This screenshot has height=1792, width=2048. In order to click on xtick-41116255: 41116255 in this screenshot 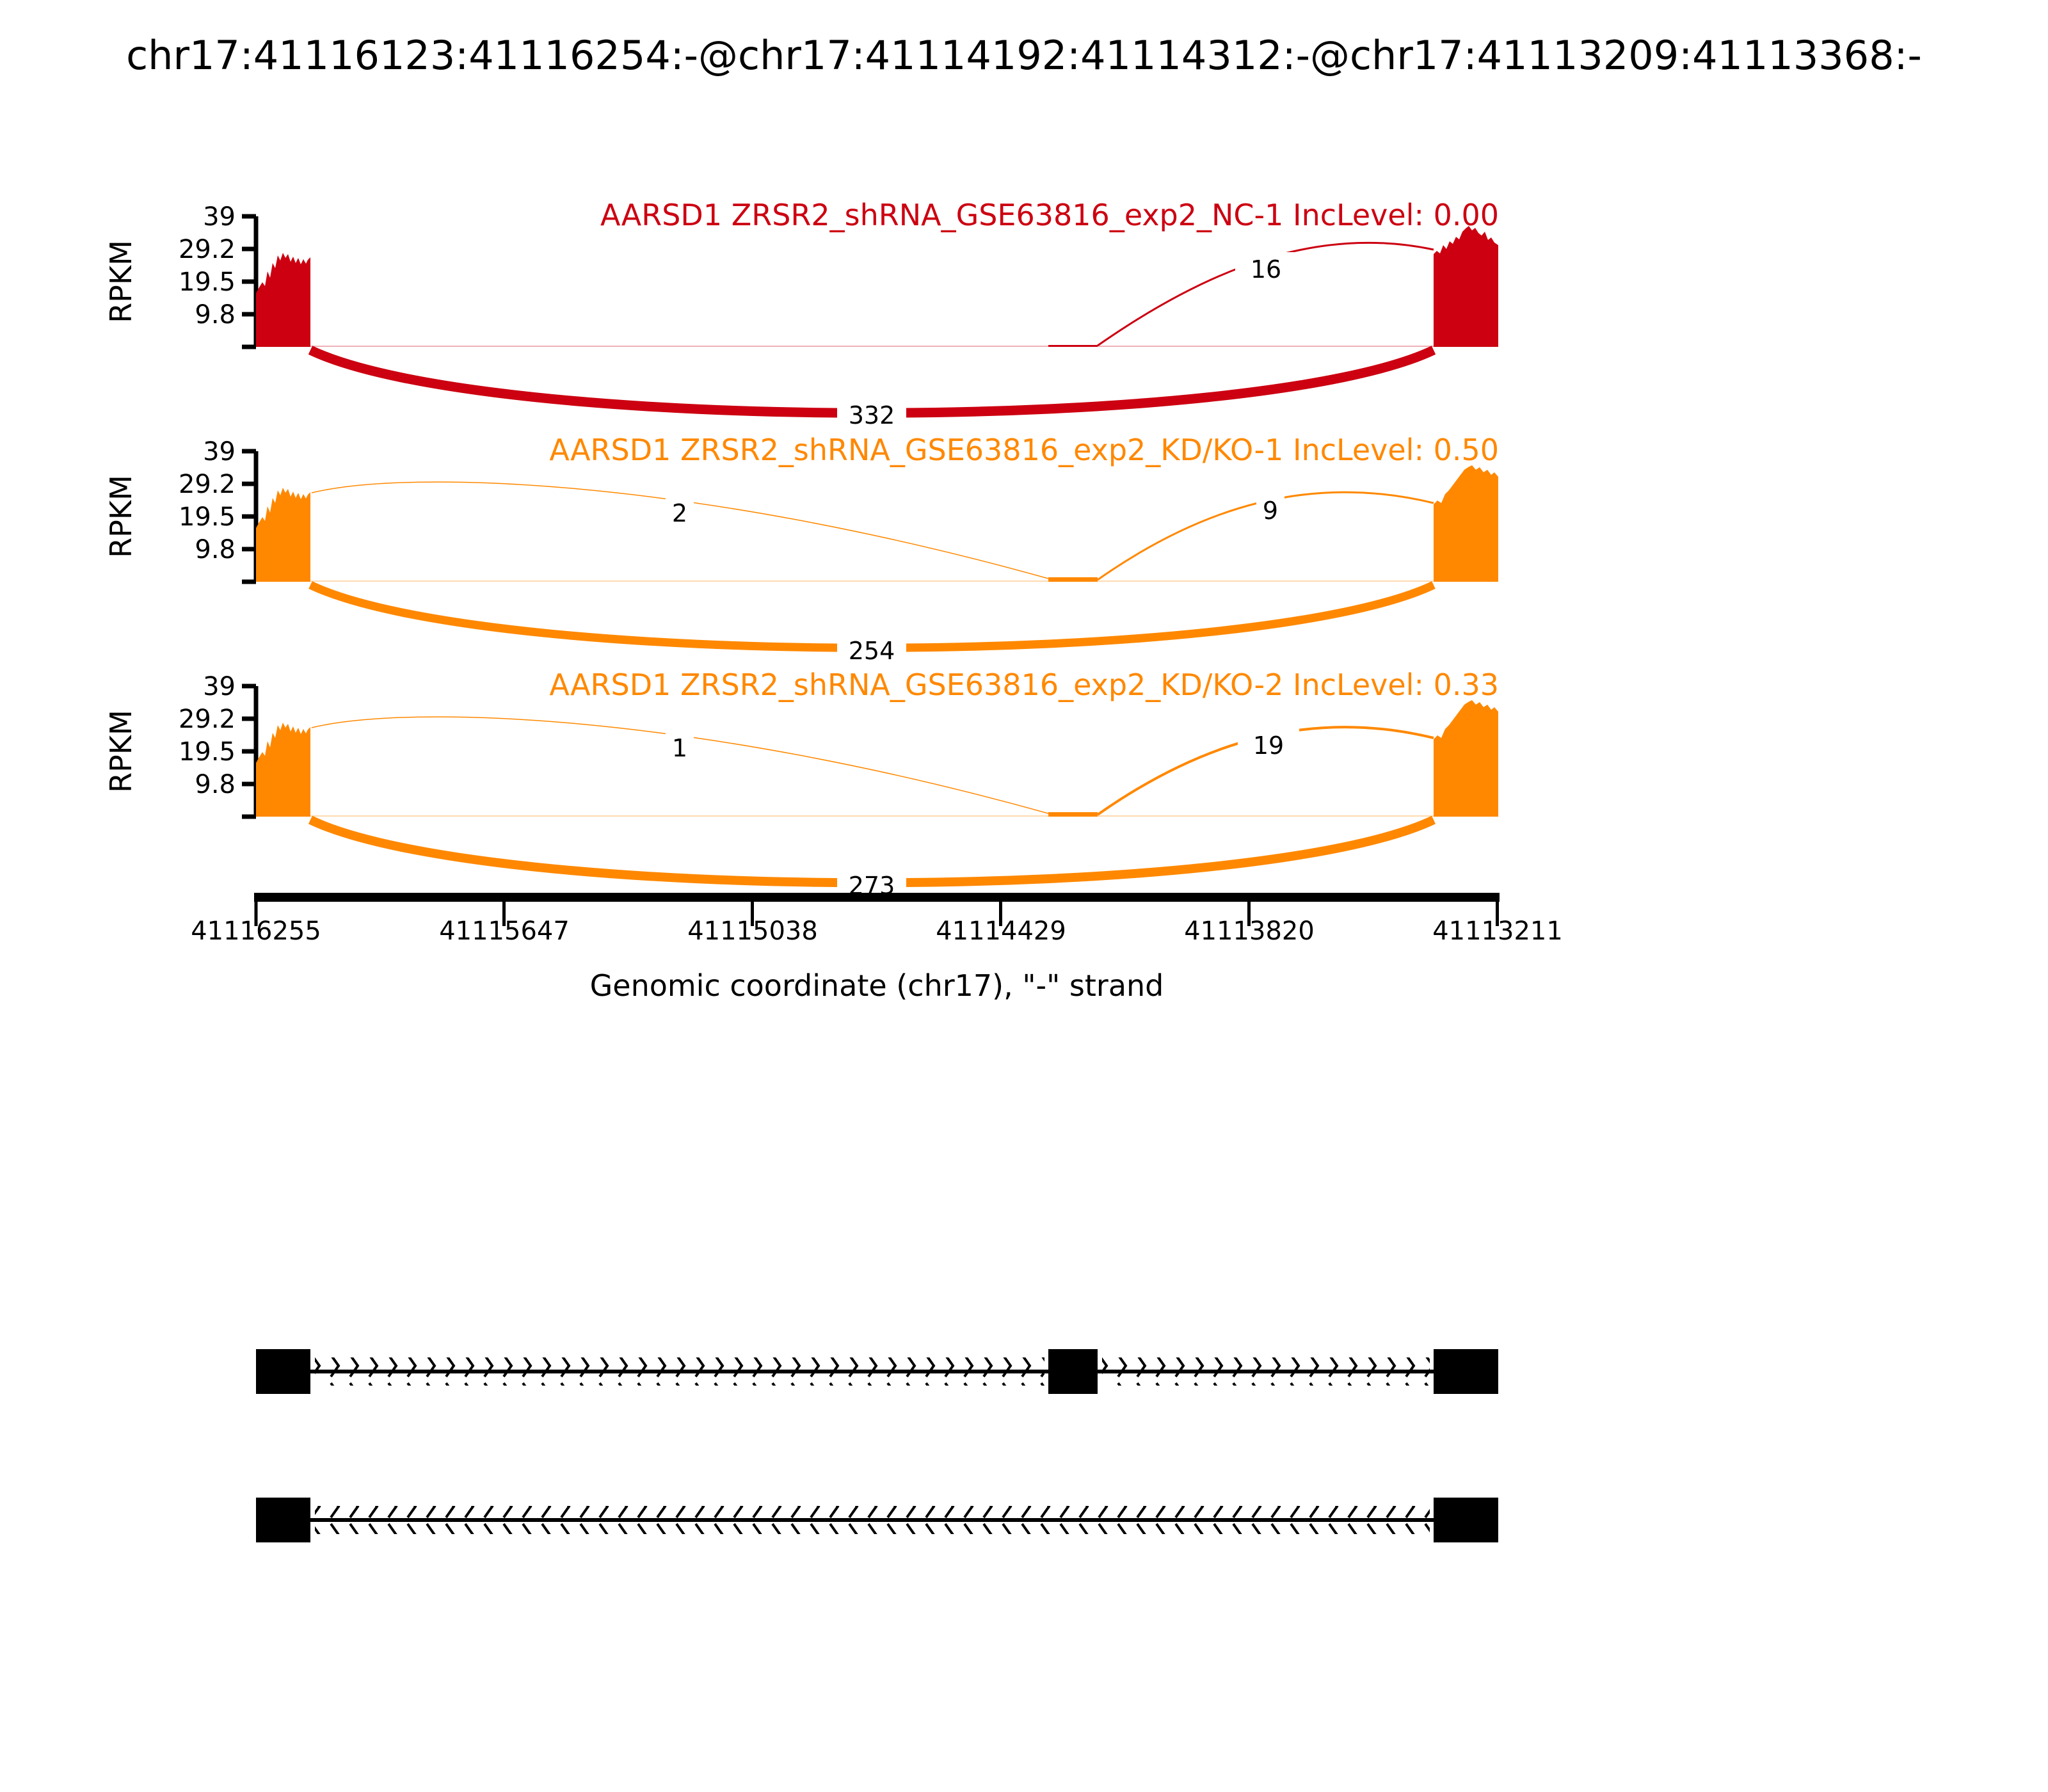, I will do `click(256, 931)`.